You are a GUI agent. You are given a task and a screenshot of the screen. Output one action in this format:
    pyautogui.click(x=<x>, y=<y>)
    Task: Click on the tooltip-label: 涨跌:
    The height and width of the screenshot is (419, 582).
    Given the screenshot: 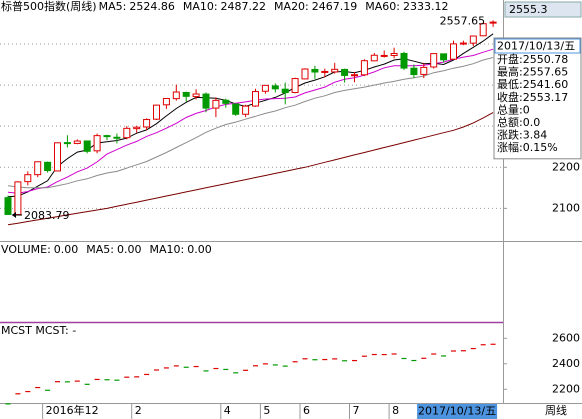 What is the action you would take?
    pyautogui.click(x=510, y=135)
    